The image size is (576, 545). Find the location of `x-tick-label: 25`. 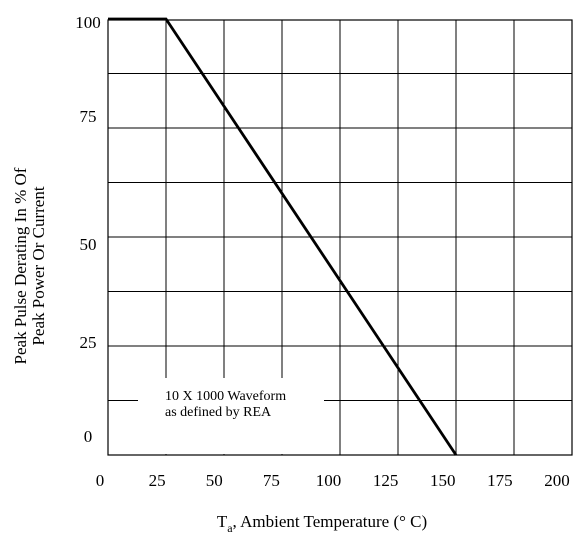

x-tick-label: 25 is located at coordinates (157, 480).